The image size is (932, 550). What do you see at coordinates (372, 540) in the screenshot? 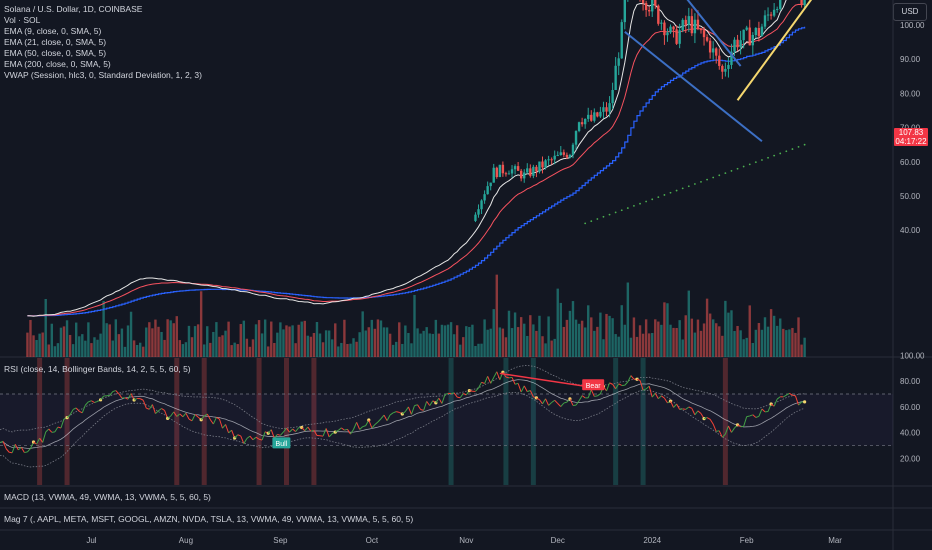
I see `time-tick-label: Oct` at bounding box center [372, 540].